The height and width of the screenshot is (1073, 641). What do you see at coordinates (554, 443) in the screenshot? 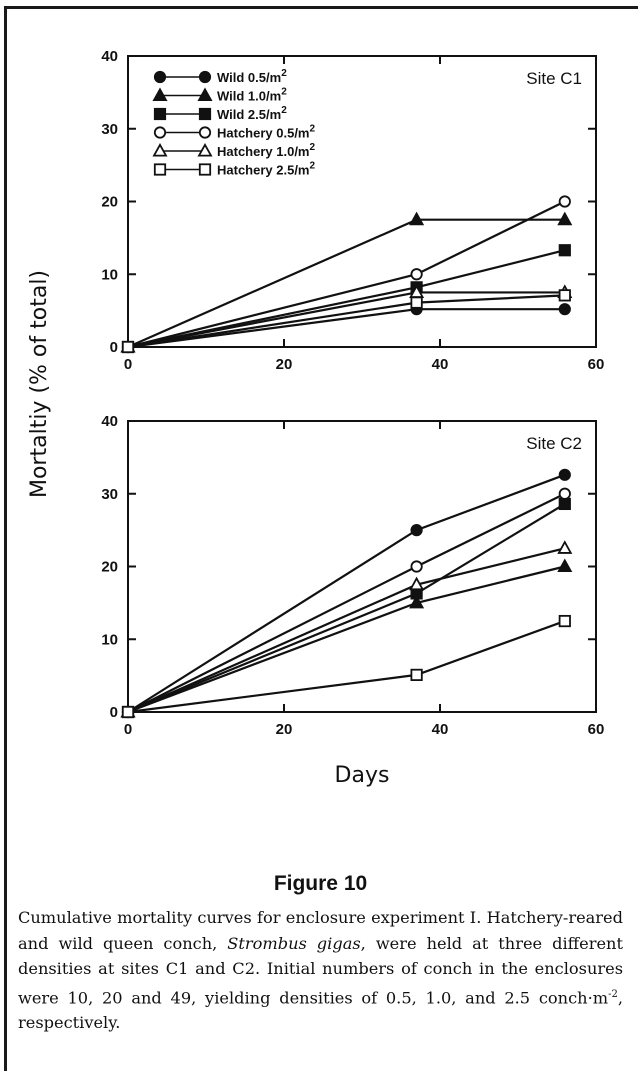
I see `chart2-site-annotation: Site C2` at bounding box center [554, 443].